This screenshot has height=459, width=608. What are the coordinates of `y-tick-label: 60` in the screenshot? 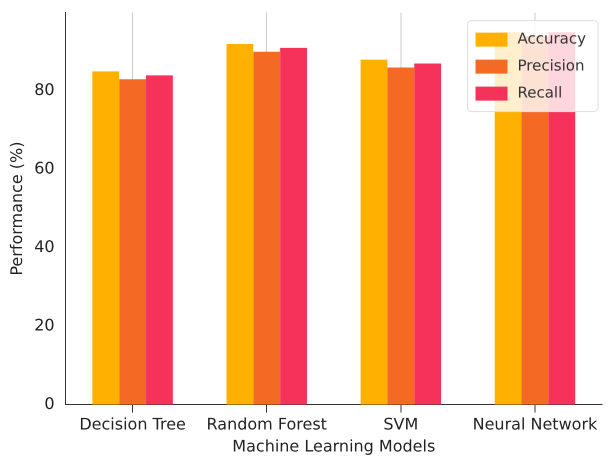 It's located at (44, 168).